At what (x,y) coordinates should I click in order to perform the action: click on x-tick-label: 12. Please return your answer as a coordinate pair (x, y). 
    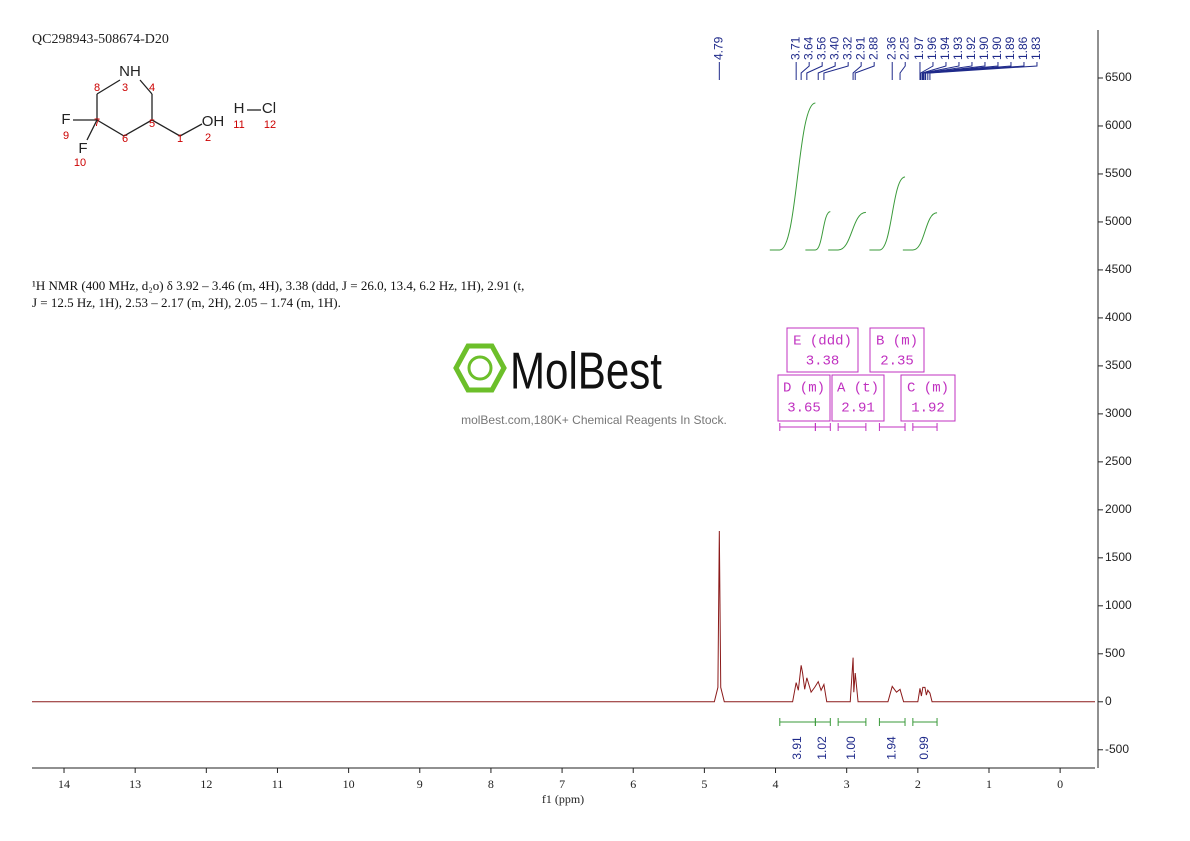
    Looking at the image, I should click on (206, 784).